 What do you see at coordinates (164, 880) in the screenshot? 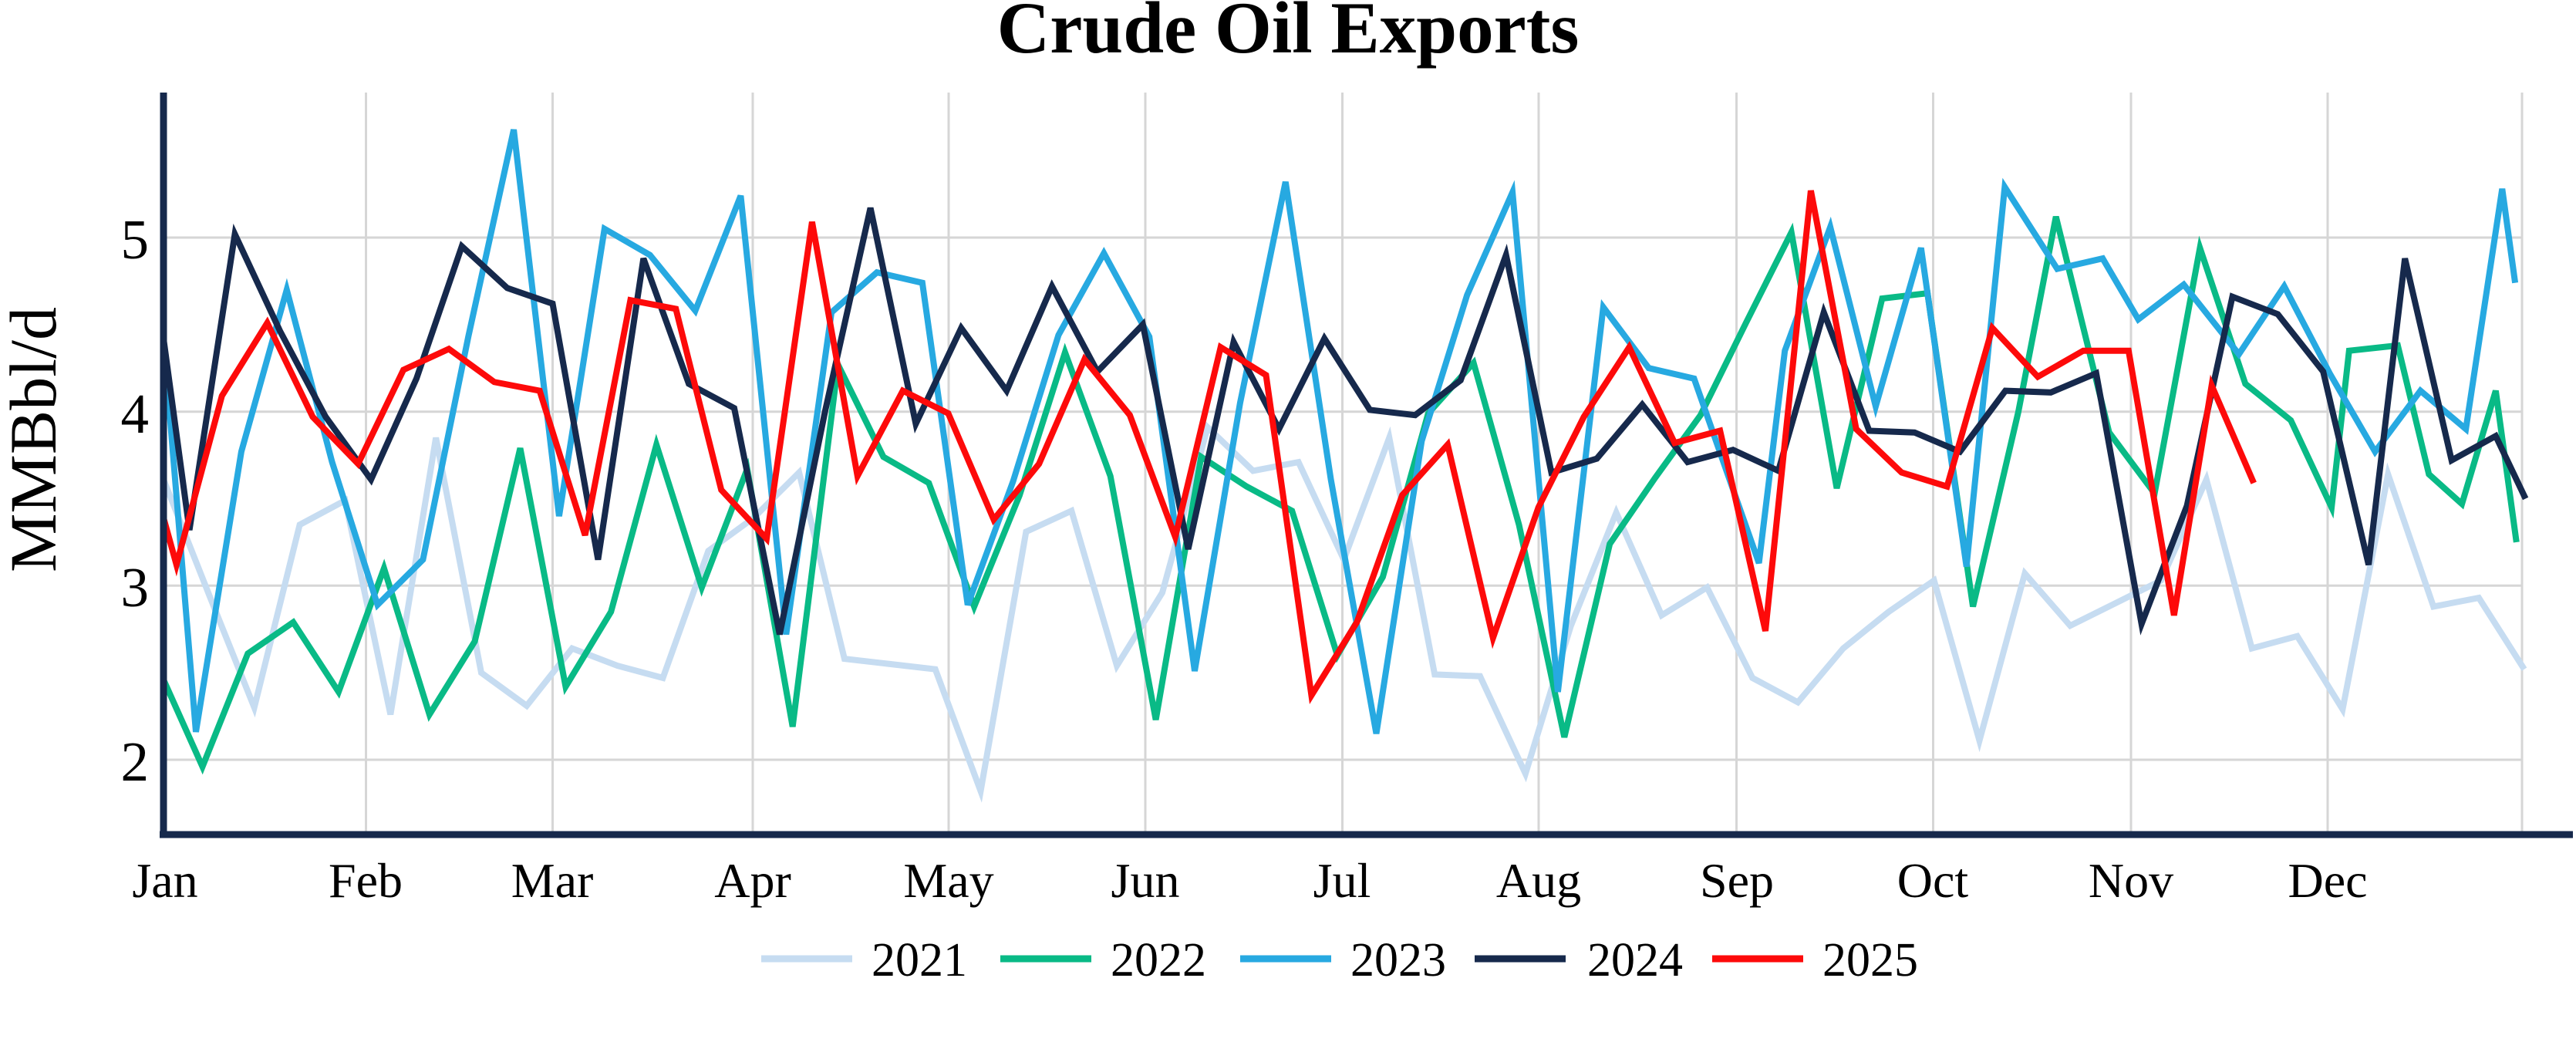
I see `svg-text: Jan` at bounding box center [164, 880].